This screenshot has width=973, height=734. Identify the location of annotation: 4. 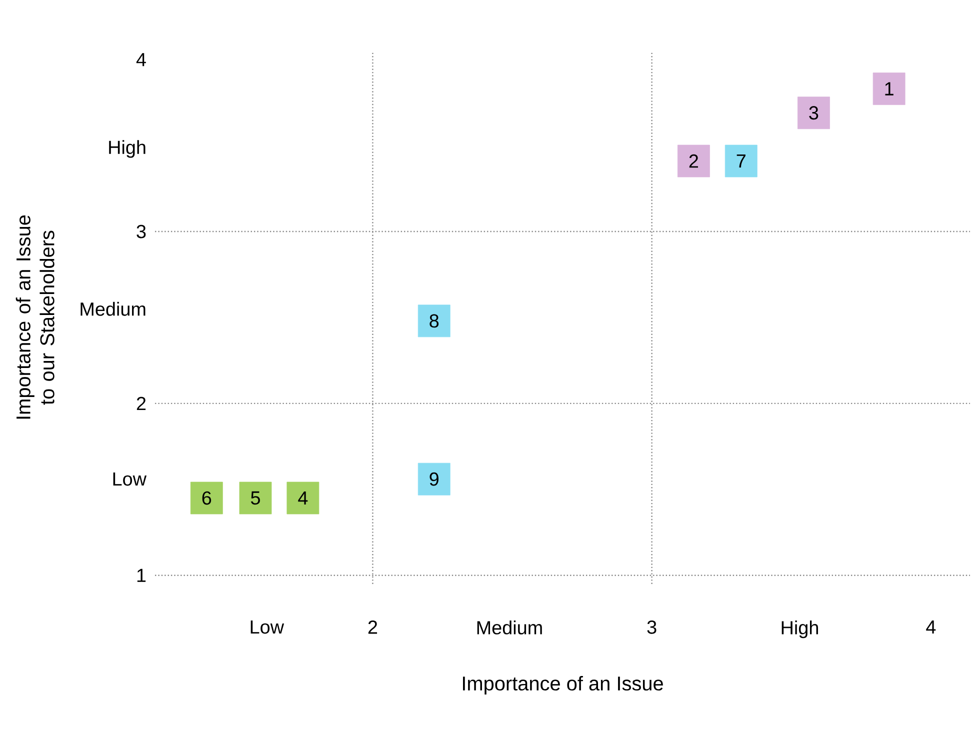
(303, 498).